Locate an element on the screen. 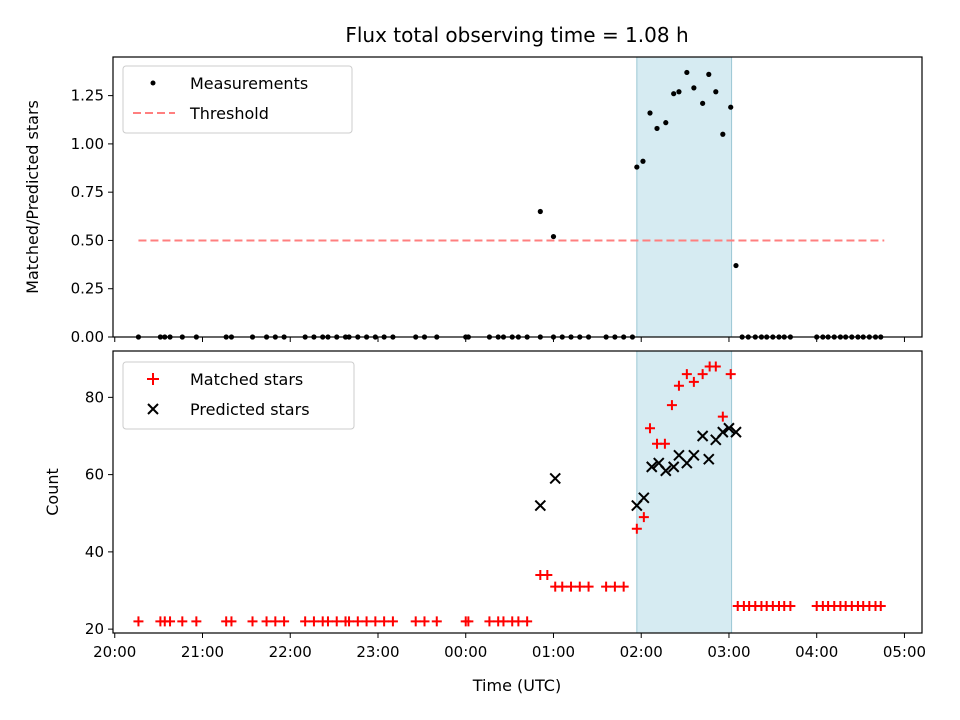  legend-matched-marker is located at coordinates (153, 379).